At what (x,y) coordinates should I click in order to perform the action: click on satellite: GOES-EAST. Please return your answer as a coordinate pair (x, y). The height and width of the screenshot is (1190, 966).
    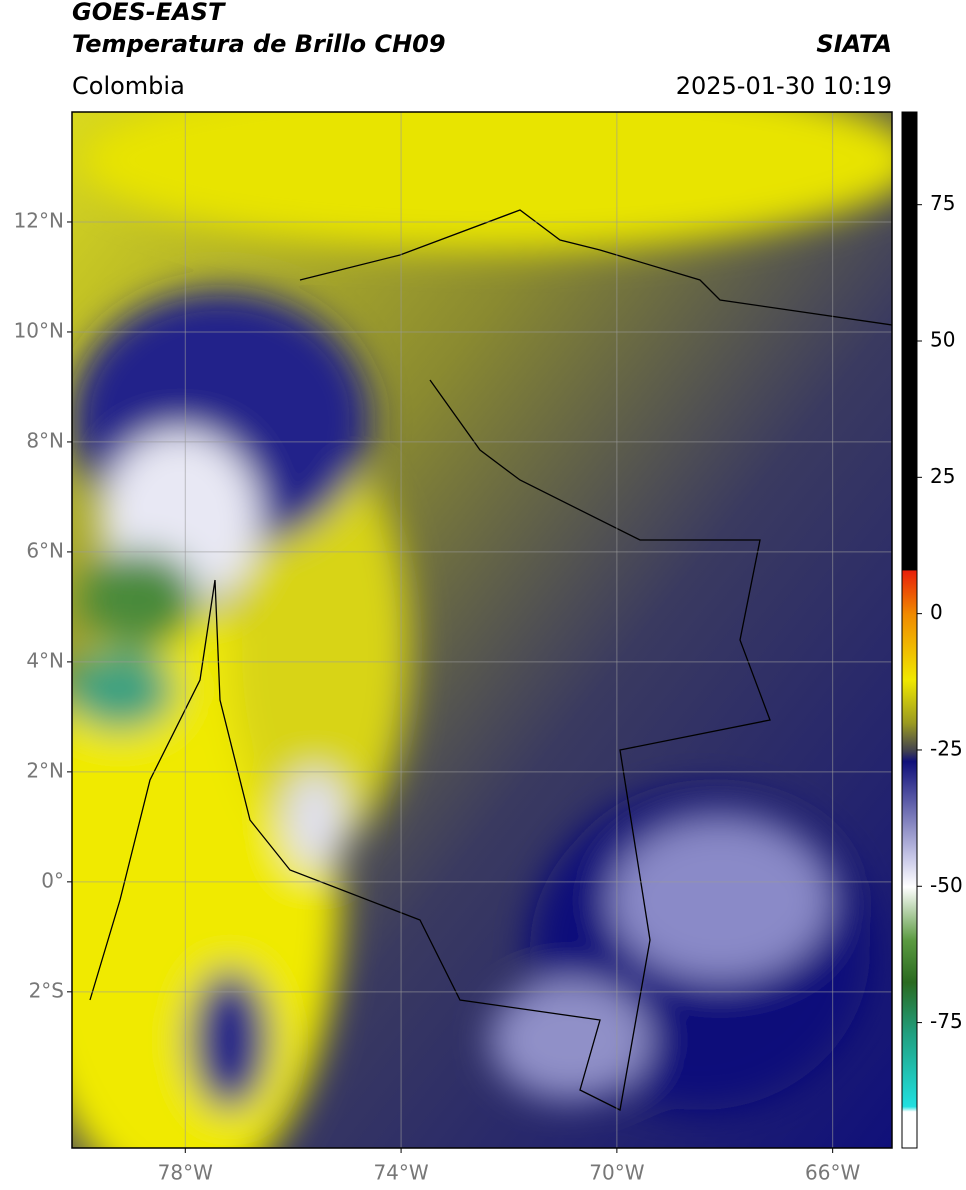
    Looking at the image, I should click on (149, 13).